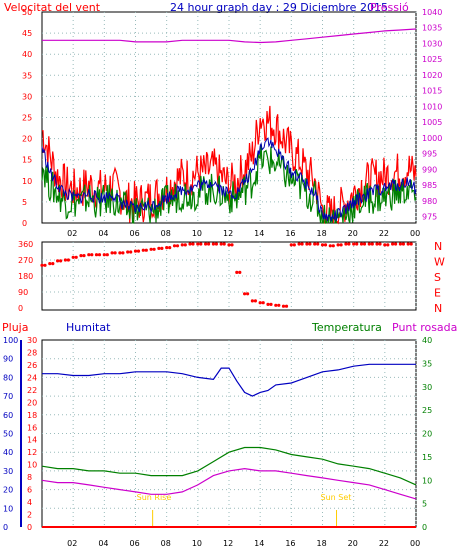 This screenshot has height=555, width=462. I want to click on y-tick-rain-22: 22, so click(32, 390).